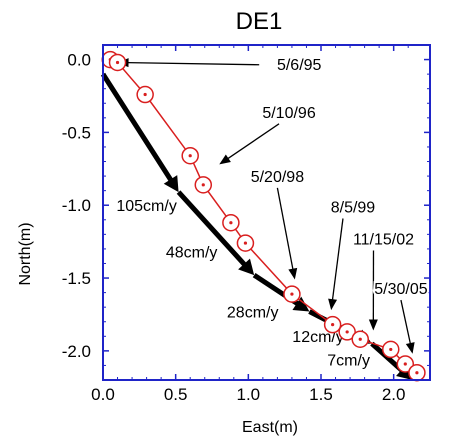 Image resolution: width=461 pixels, height=439 pixels. Describe the element at coordinates (76, 278) in the screenshot. I see `y-tick-label: -1.5` at that location.